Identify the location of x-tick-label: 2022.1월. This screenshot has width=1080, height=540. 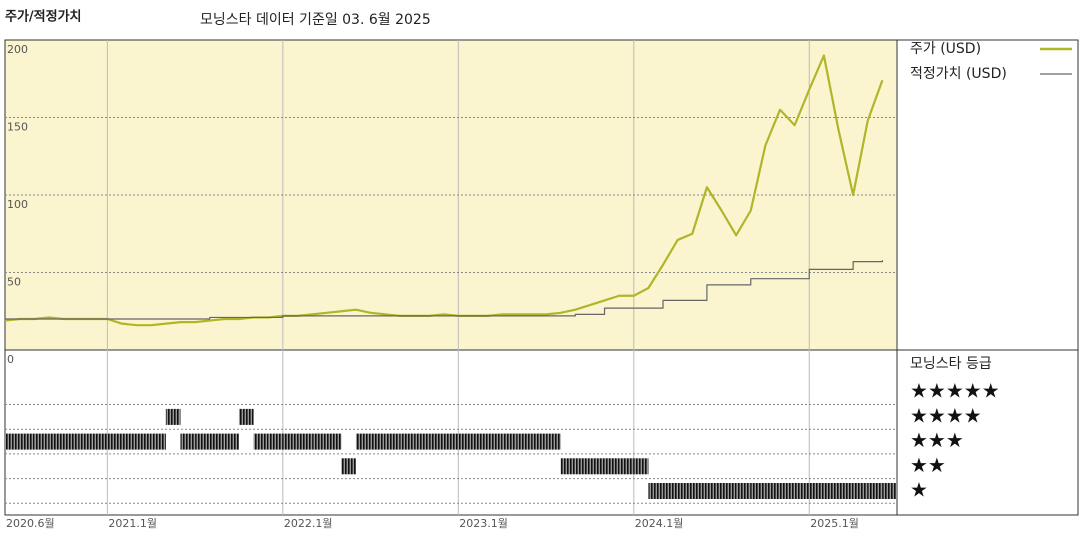
(308, 523).